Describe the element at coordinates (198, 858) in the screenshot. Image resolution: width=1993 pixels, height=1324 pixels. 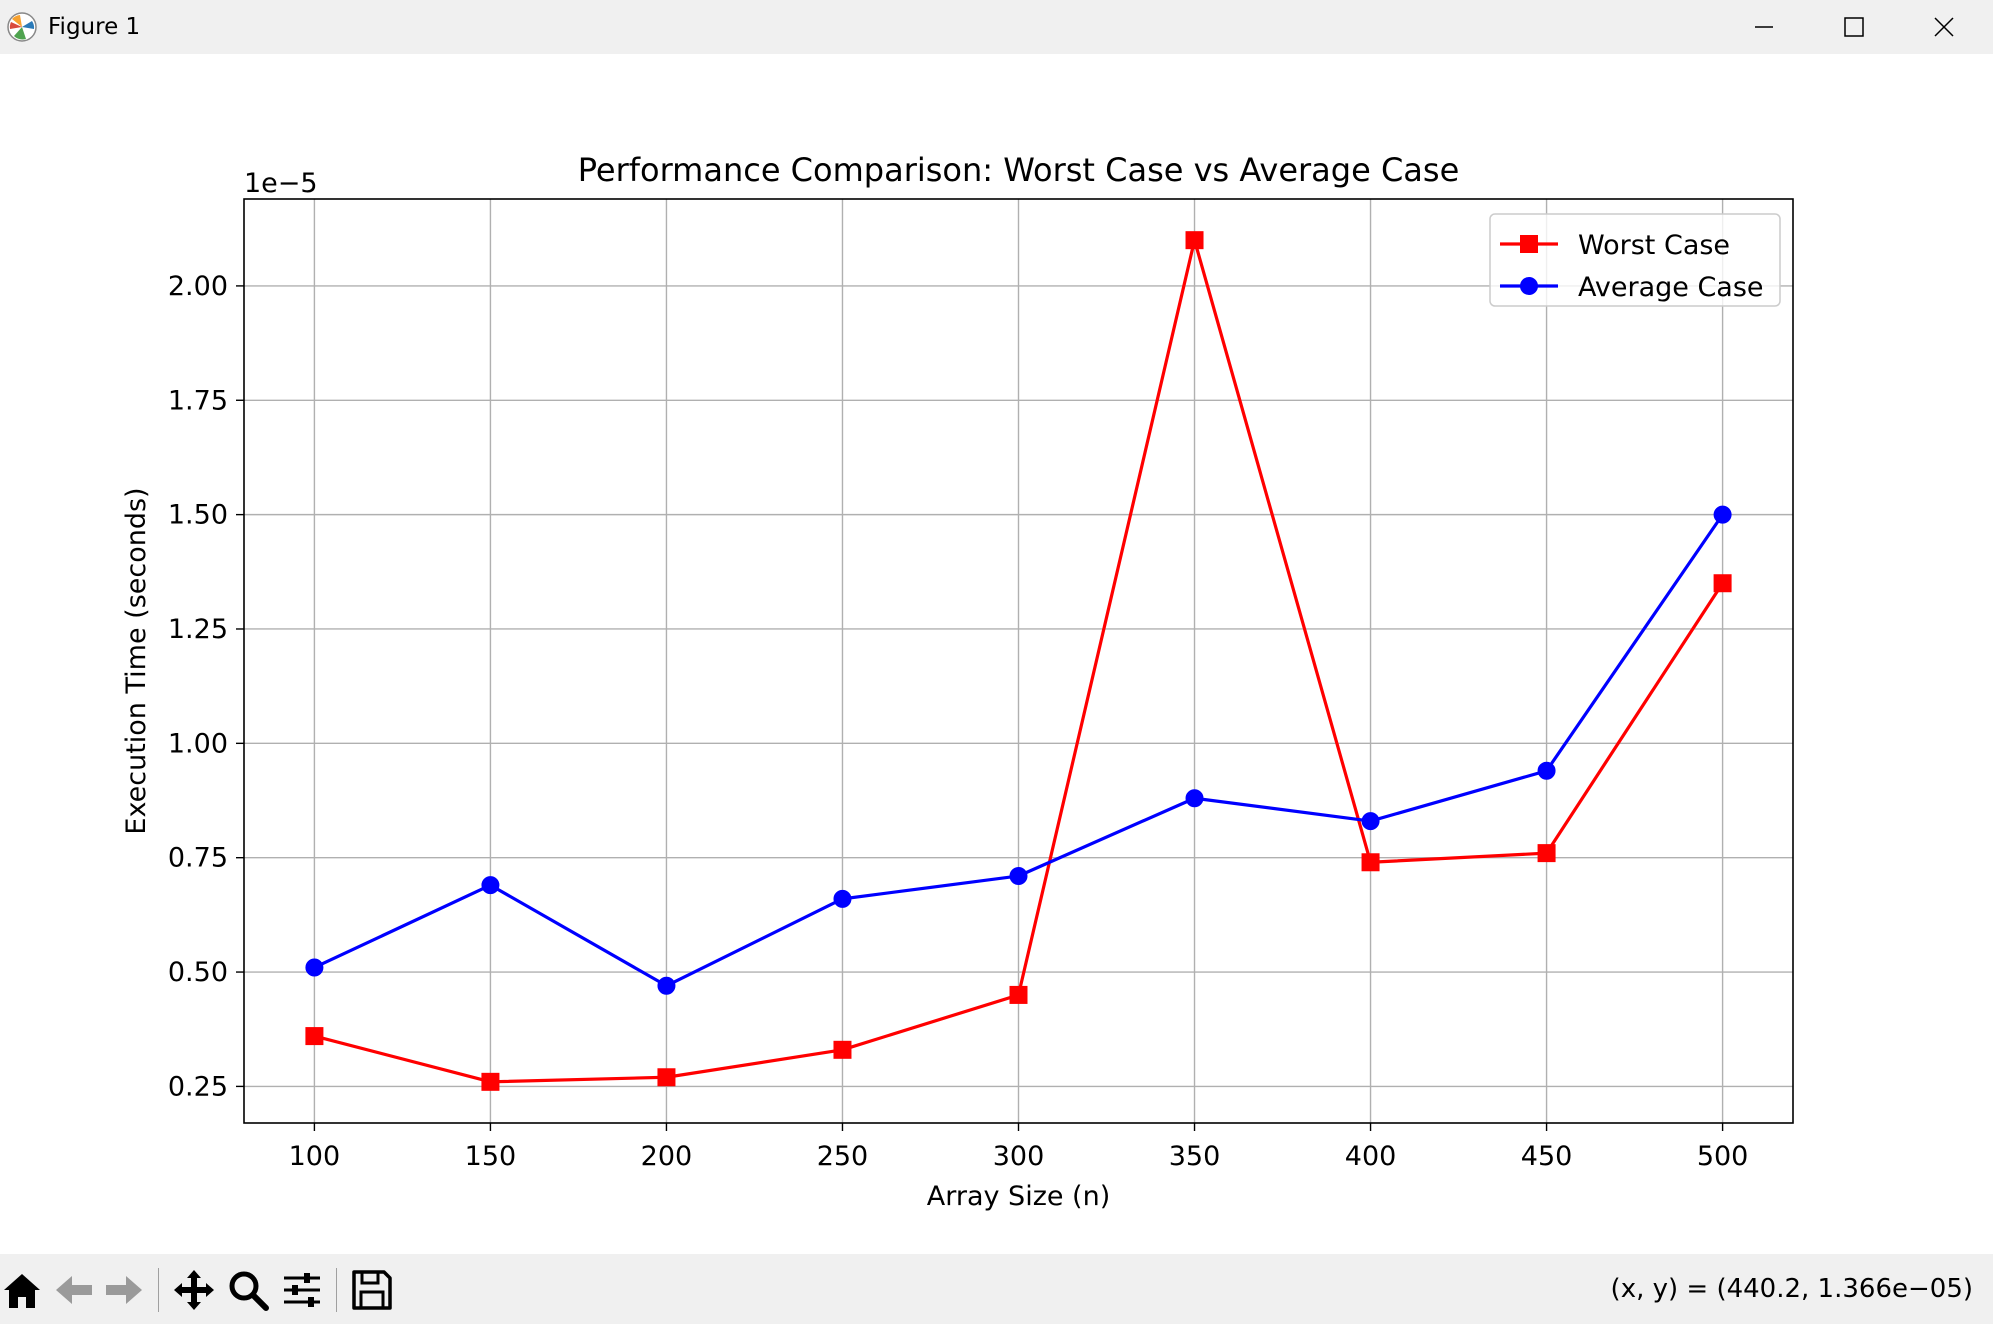
I see `y-tick-label: 0.75` at that location.